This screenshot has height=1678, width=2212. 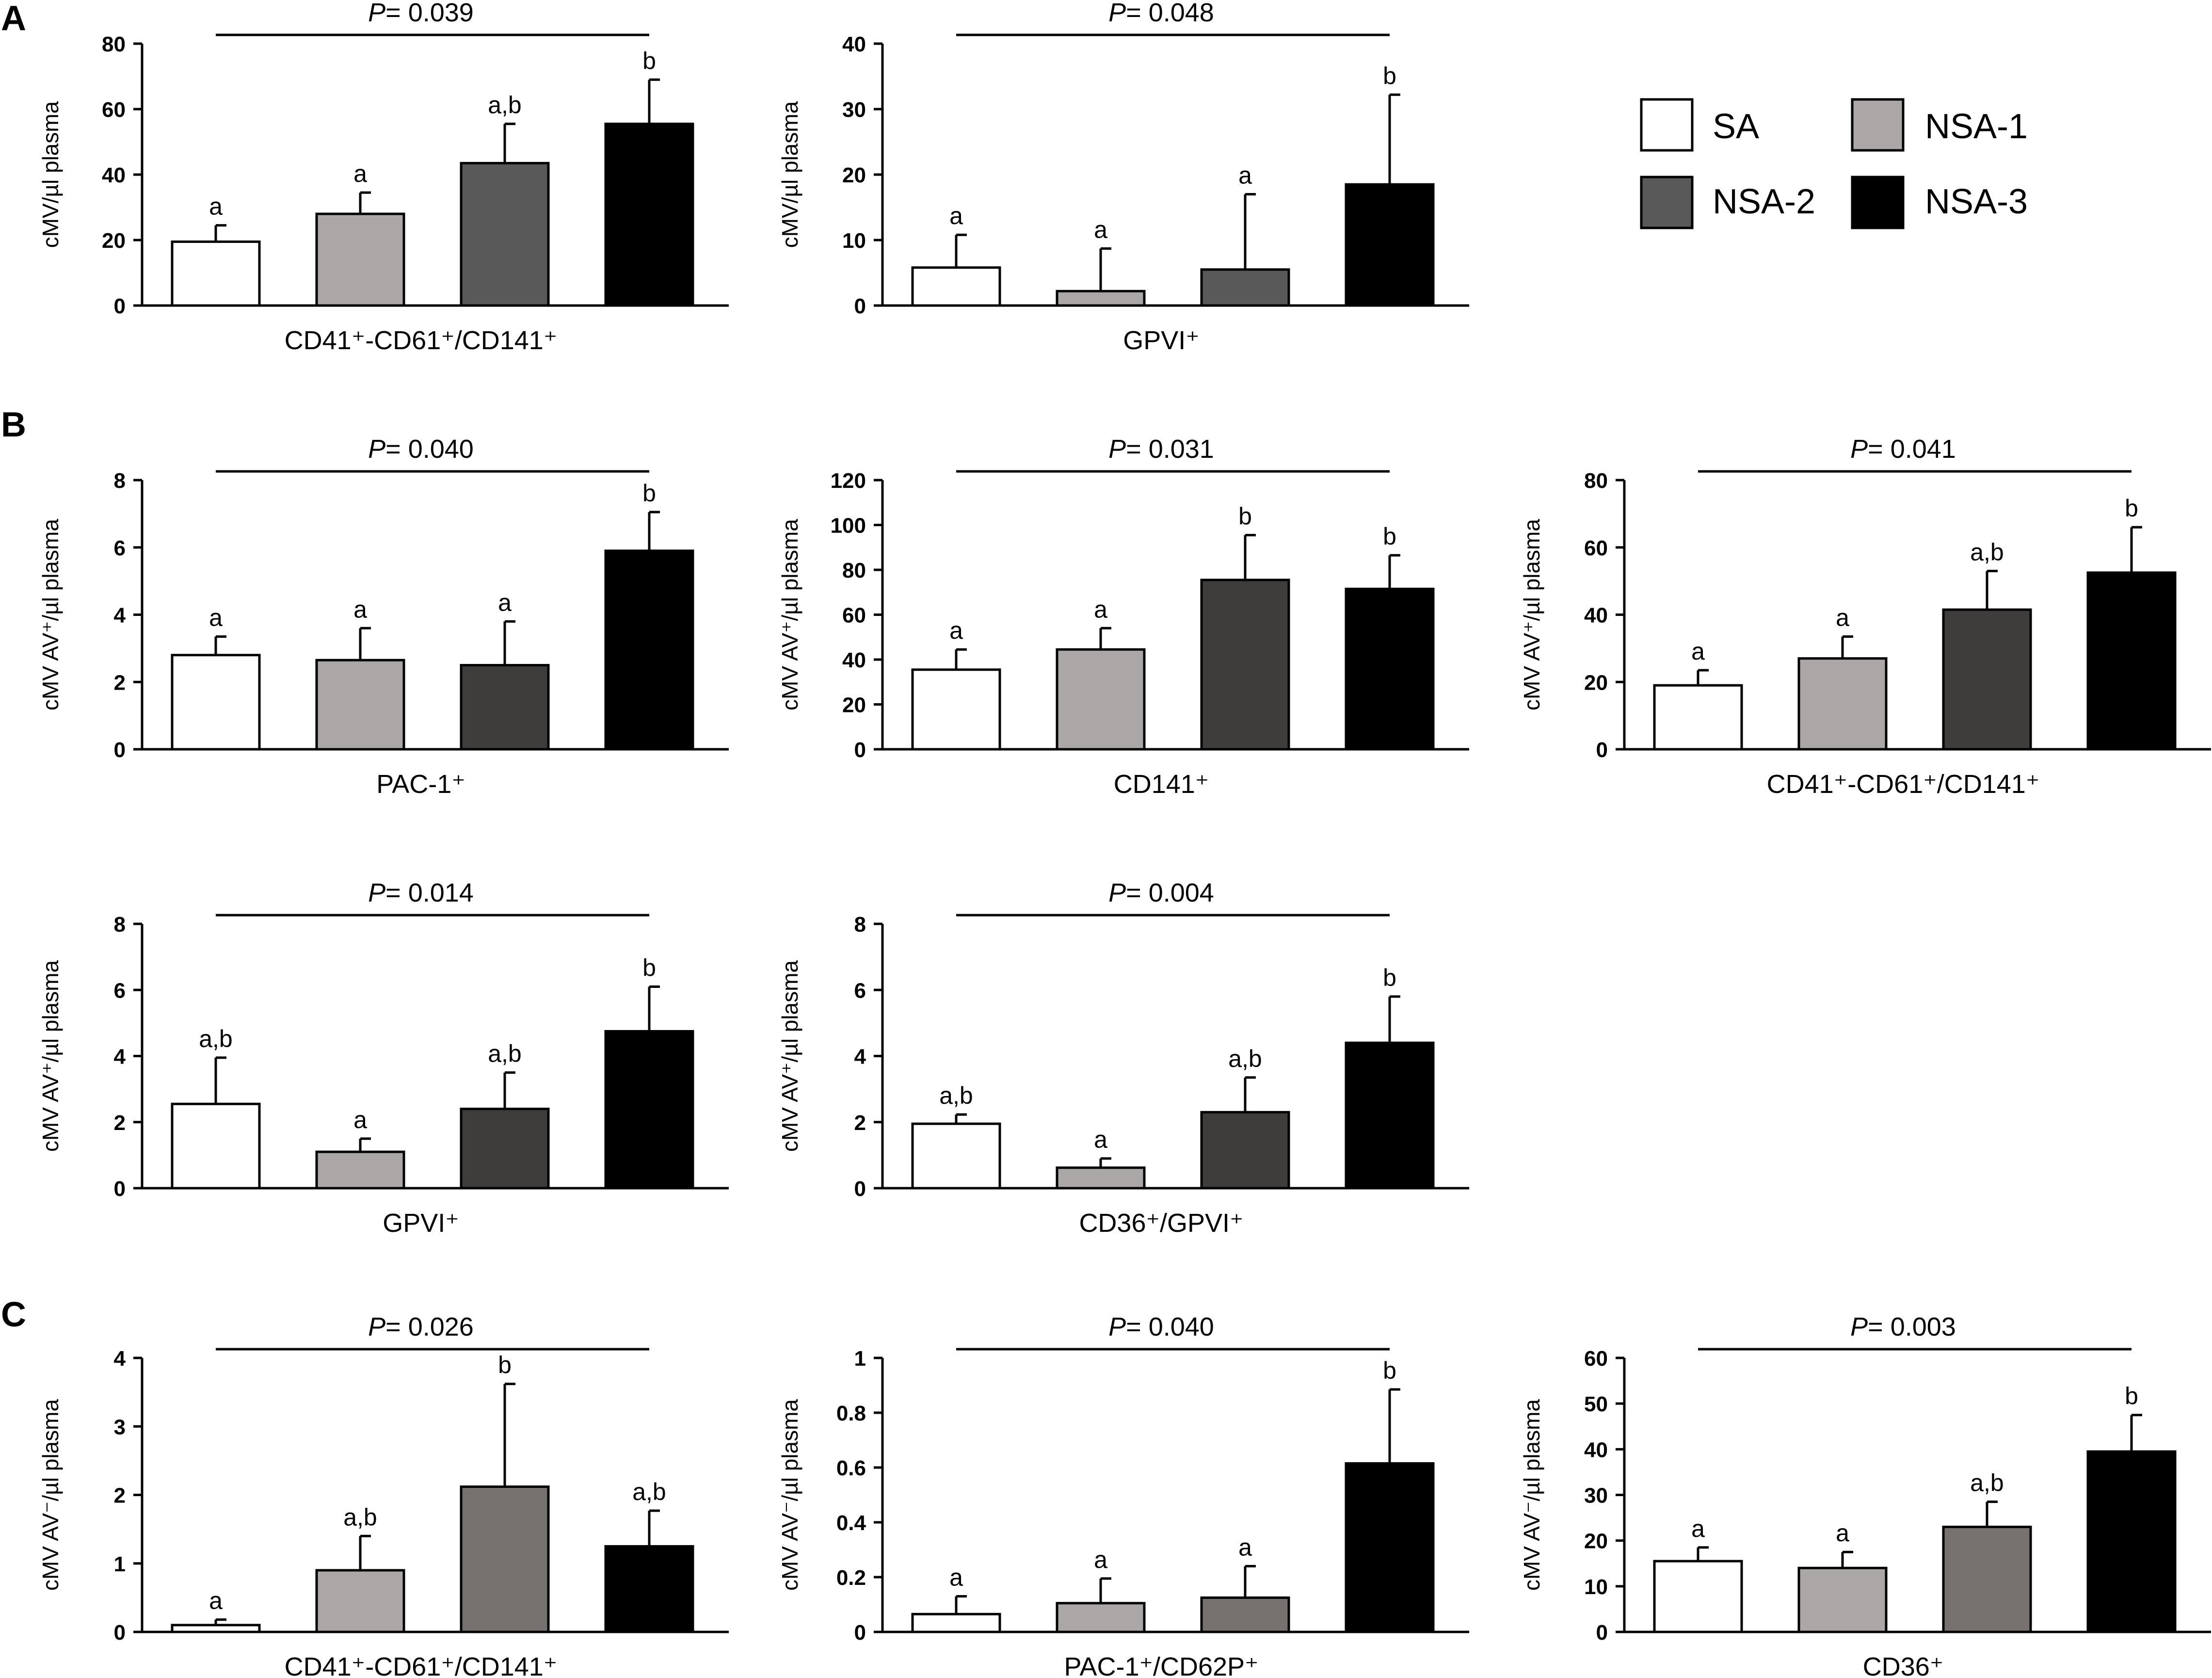 What do you see at coordinates (430, 13) in the screenshot?
I see `p-value-number: = 0.039` at bounding box center [430, 13].